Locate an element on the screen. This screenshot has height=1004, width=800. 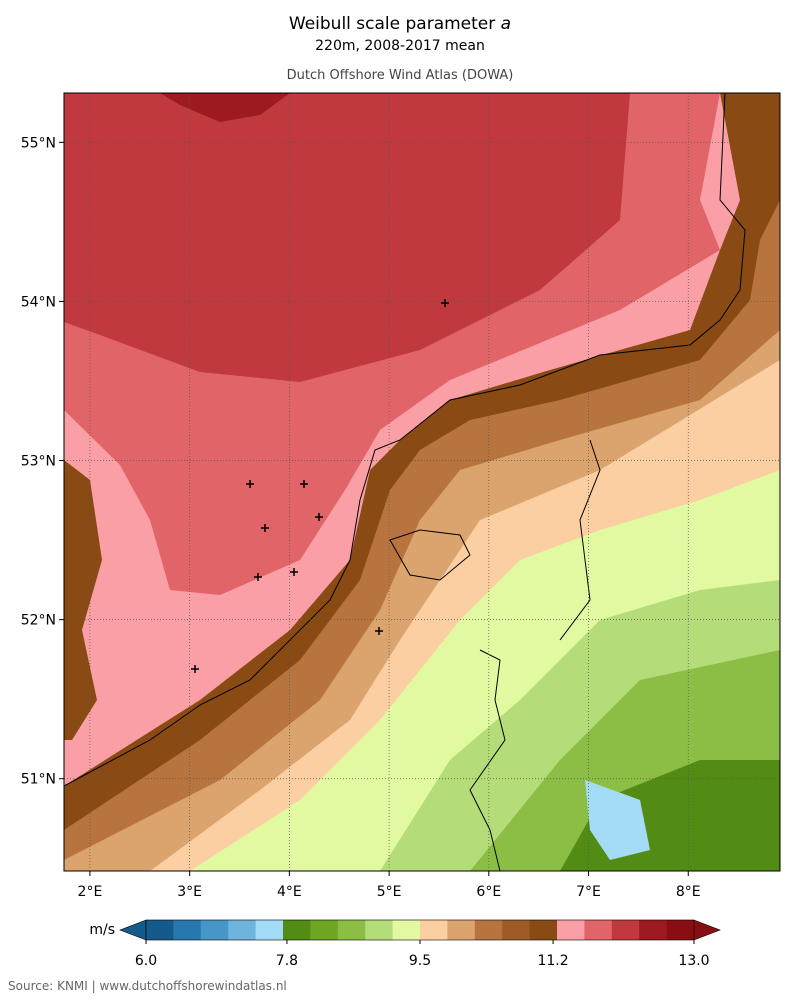
title-text: Weibull scale parameter is located at coordinates (392, 24).